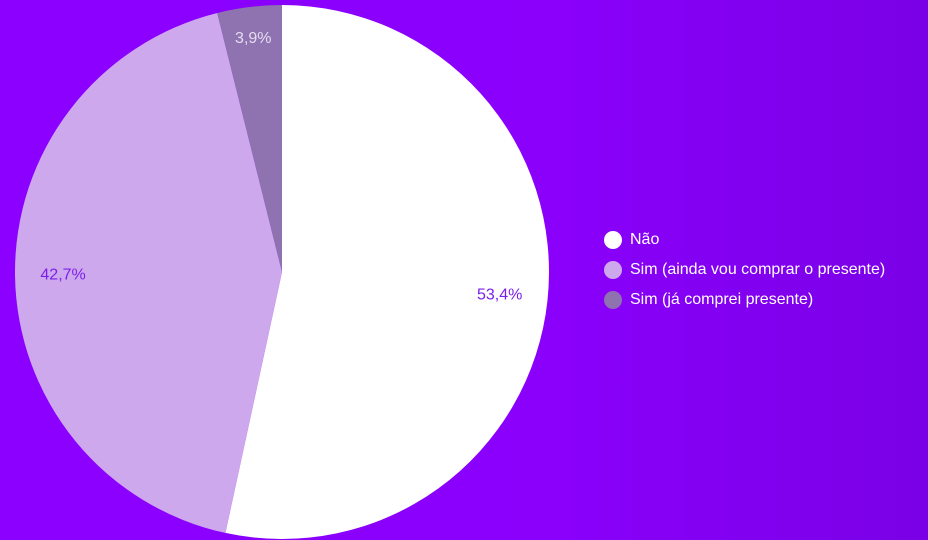 The image size is (928, 540). I want to click on pie-slice-sim-ja, so click(249, 138).